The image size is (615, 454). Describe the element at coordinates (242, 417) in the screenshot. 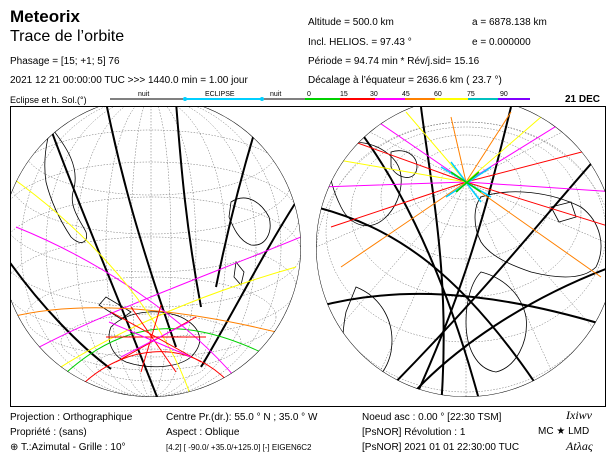

I see `center-text: Centre Pr.(dr.): 55.0 ° N ; 35.0 ° W` at that location.